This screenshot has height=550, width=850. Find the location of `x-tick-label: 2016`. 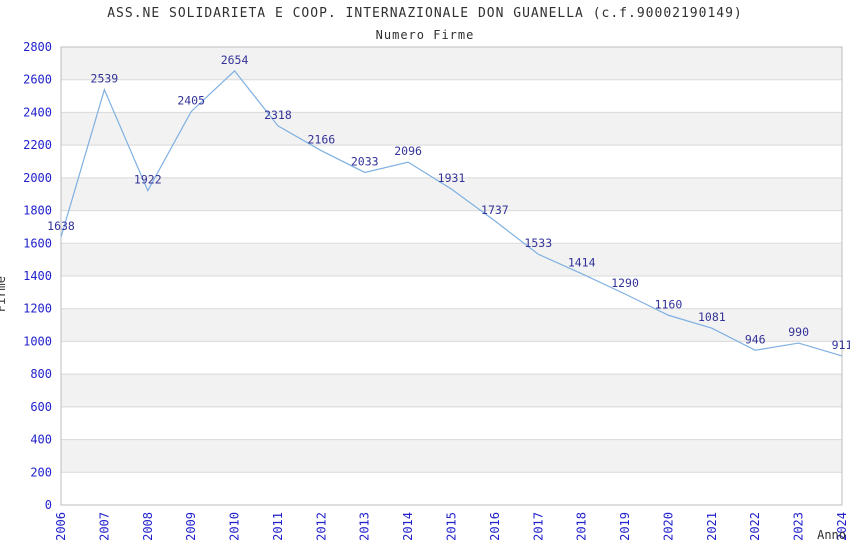

x-tick-label: 2016 is located at coordinates (495, 526).